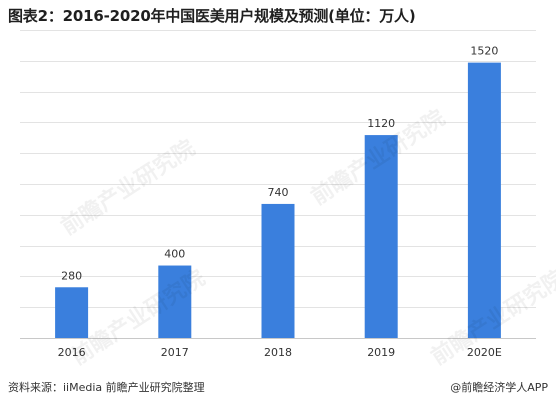 This screenshot has height=408, width=556. Describe the element at coordinates (175, 352) in the screenshot. I see `x-tick-2017: 2017` at that location.